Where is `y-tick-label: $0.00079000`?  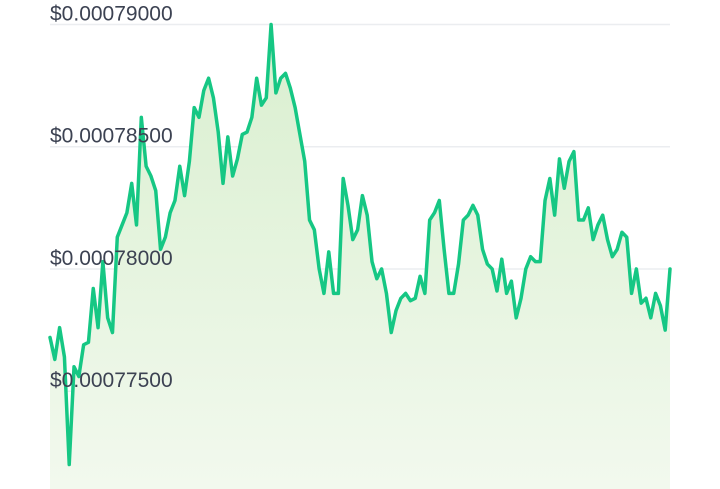 y-tick-label: $0.00079000 is located at coordinates (111, 13).